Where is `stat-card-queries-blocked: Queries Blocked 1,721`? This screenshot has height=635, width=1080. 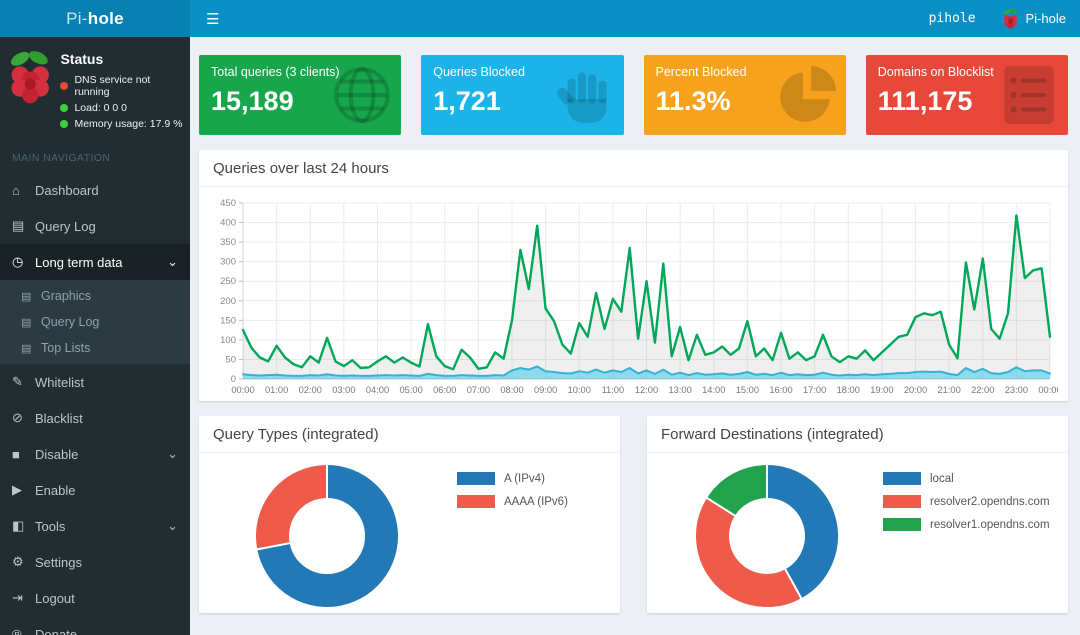
stat-card-queries-blocked: Queries Blocked 1,721 is located at coordinates (522, 95).